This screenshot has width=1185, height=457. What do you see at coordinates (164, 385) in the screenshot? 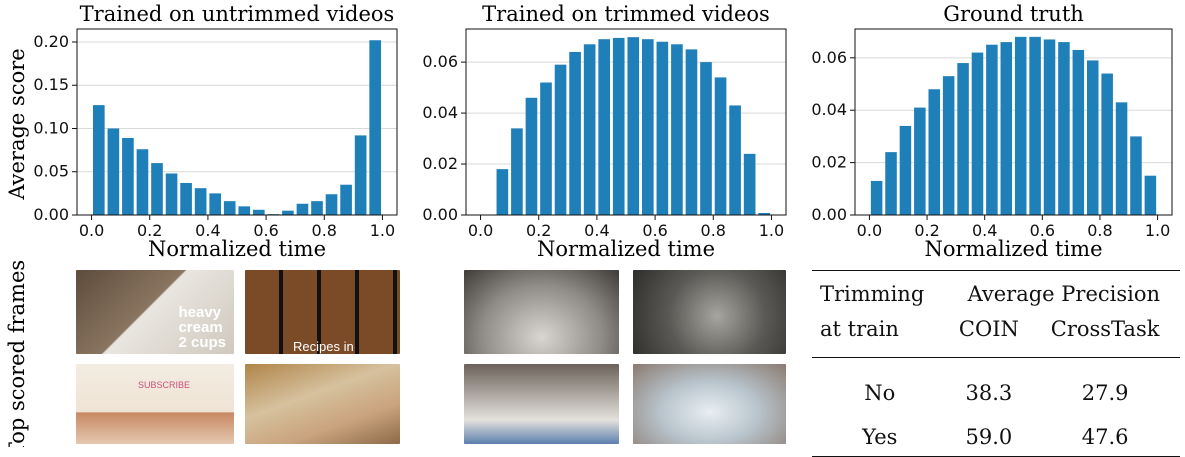
I see `frame-caption: SUBSCRIBE` at bounding box center [164, 385].